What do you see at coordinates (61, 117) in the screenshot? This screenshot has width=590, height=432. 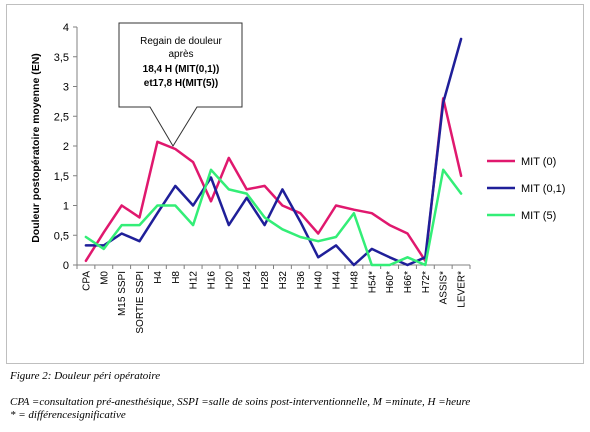 I see `y-tick-label: 2,5` at bounding box center [61, 117].